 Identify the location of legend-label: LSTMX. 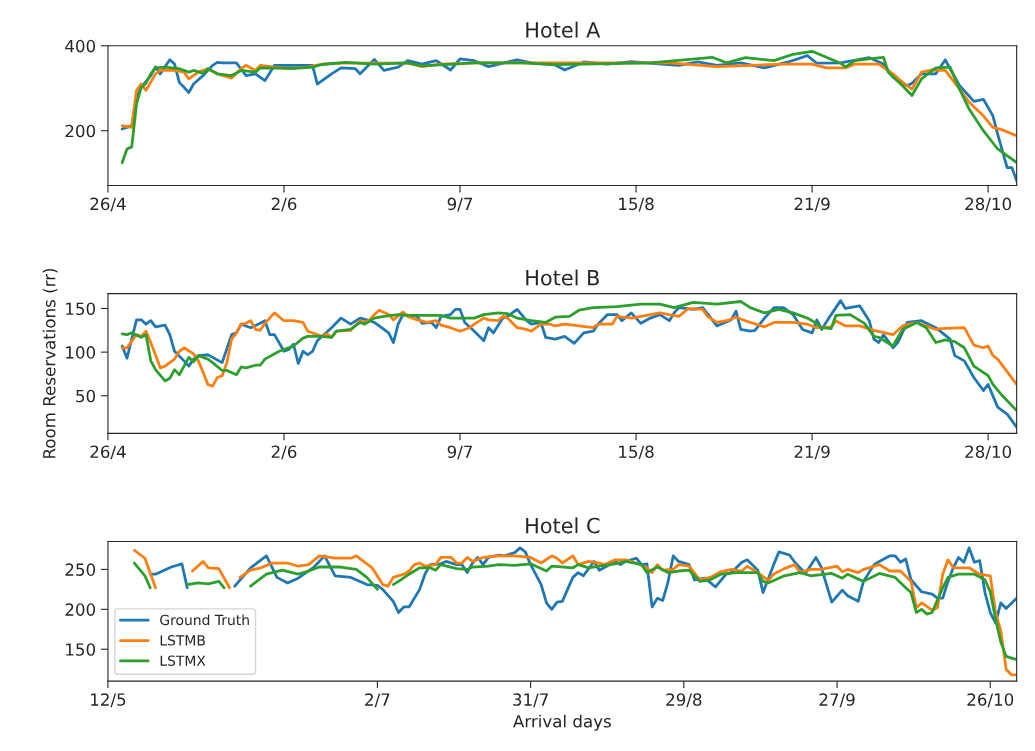
(183, 660).